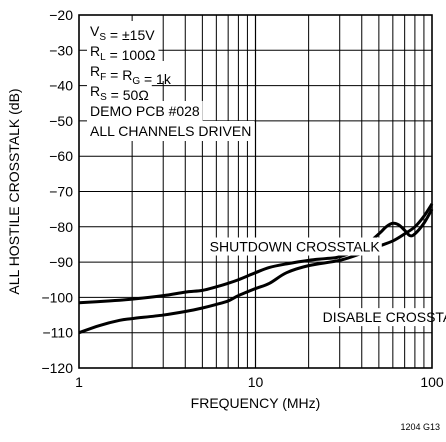 Image resolution: width=446 pixels, height=442 pixels. I want to click on y-tick-label: −50, so click(61, 121).